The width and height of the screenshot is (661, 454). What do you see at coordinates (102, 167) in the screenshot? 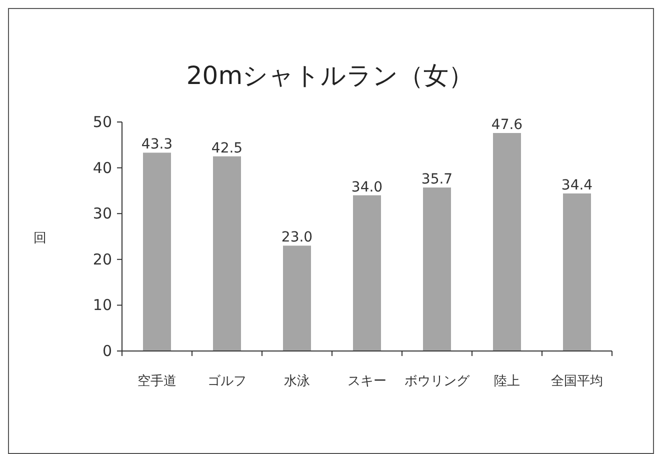
I see `y-tick-label: 40` at bounding box center [102, 167].